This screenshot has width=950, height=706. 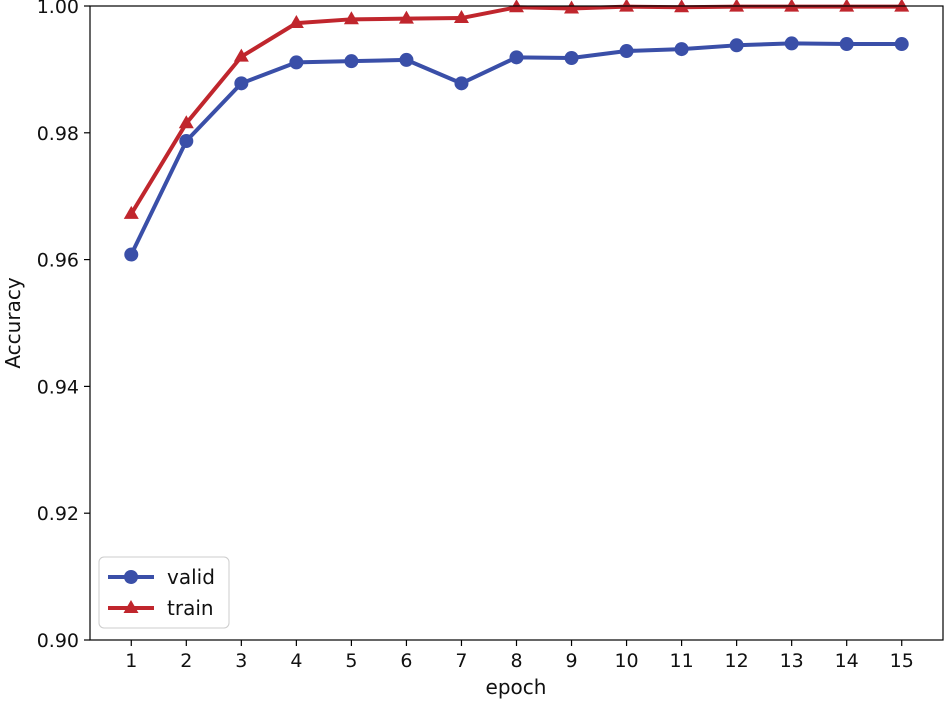 I want to click on legend-entries: valid train, so click(x=161, y=592).